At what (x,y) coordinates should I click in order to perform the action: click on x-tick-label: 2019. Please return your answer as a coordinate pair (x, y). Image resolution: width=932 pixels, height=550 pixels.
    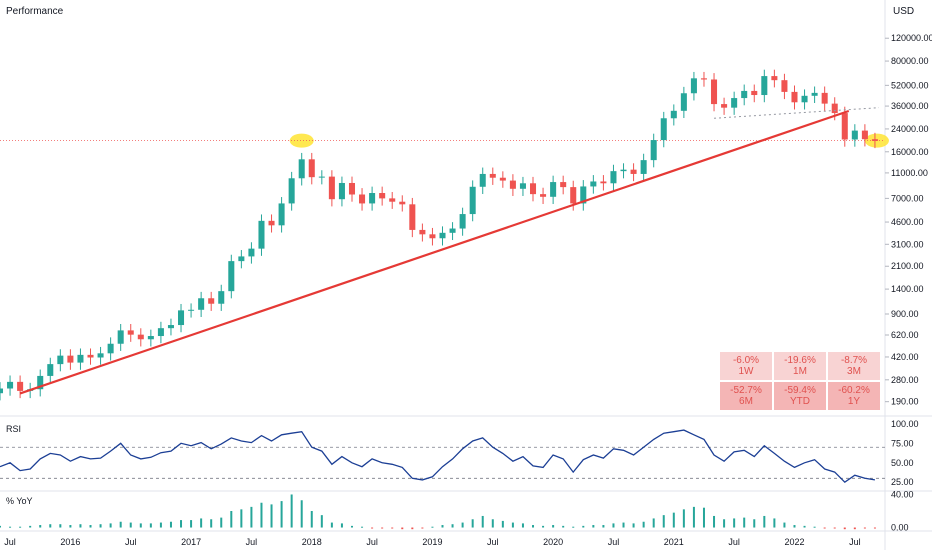
    Looking at the image, I should click on (432, 542).